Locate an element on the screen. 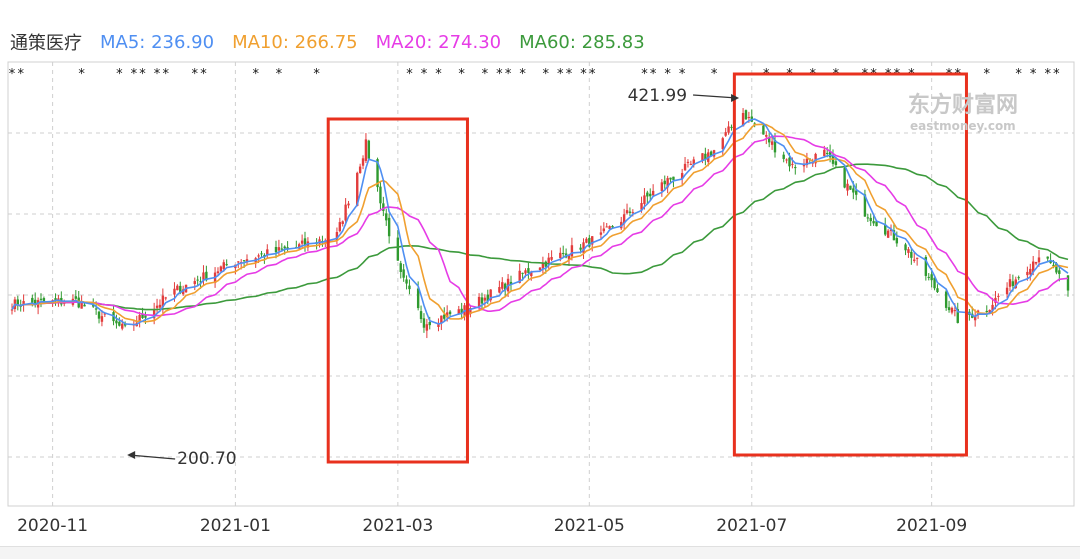 The image size is (1080, 559). ma20-legend: MA20: 274.30 is located at coordinates (438, 42).